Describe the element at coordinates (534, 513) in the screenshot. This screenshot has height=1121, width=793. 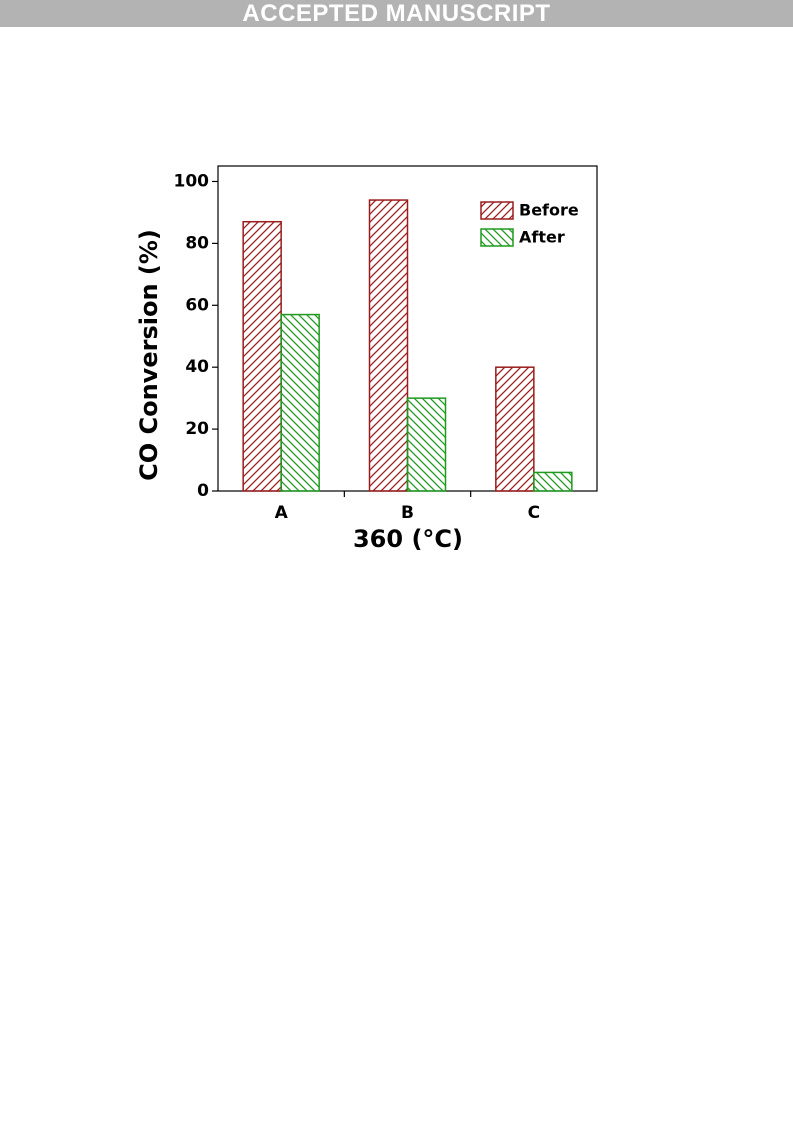
I see `x-tick-label: C` at that location.